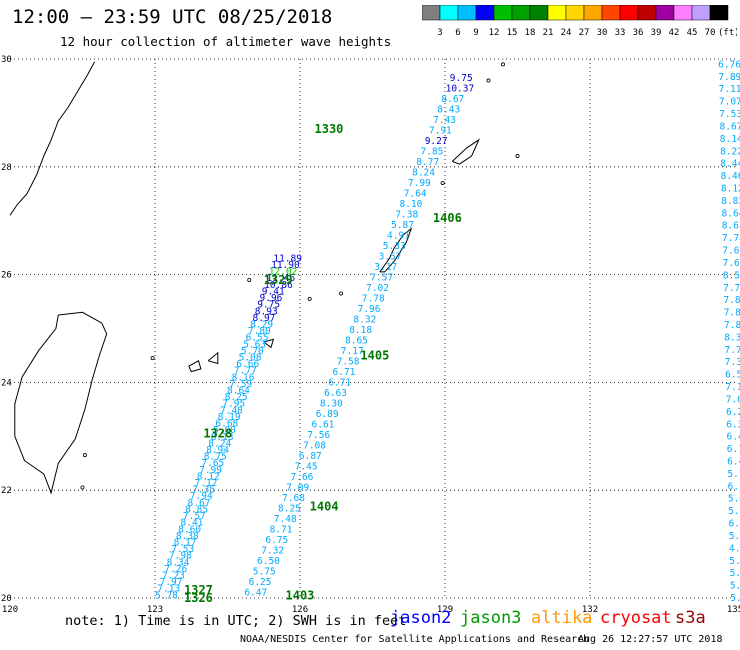 The height and width of the screenshot is (650, 740). Describe the element at coordinates (272, 551) in the screenshot. I see `wave-height-label: 7.32` at that location.